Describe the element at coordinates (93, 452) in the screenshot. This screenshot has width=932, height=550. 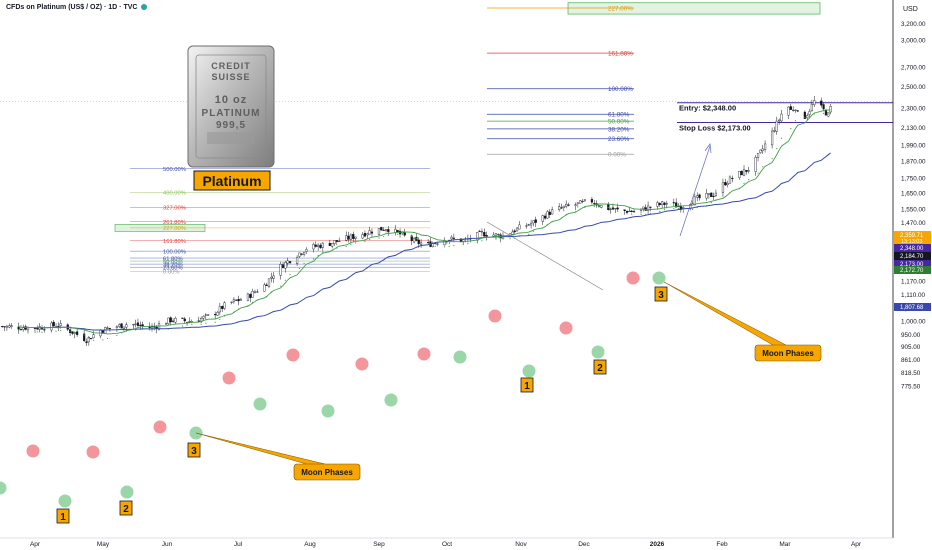
I see `full-moon-icon` at that location.